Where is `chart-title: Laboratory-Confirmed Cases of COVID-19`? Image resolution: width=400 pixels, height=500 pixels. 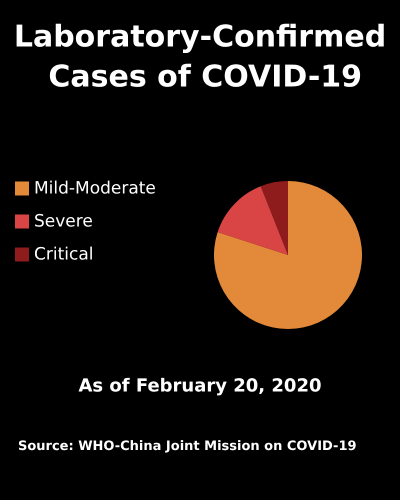 chart-title: Laboratory-Confirmed Cases of COVID-19 is located at coordinates (200, 57).